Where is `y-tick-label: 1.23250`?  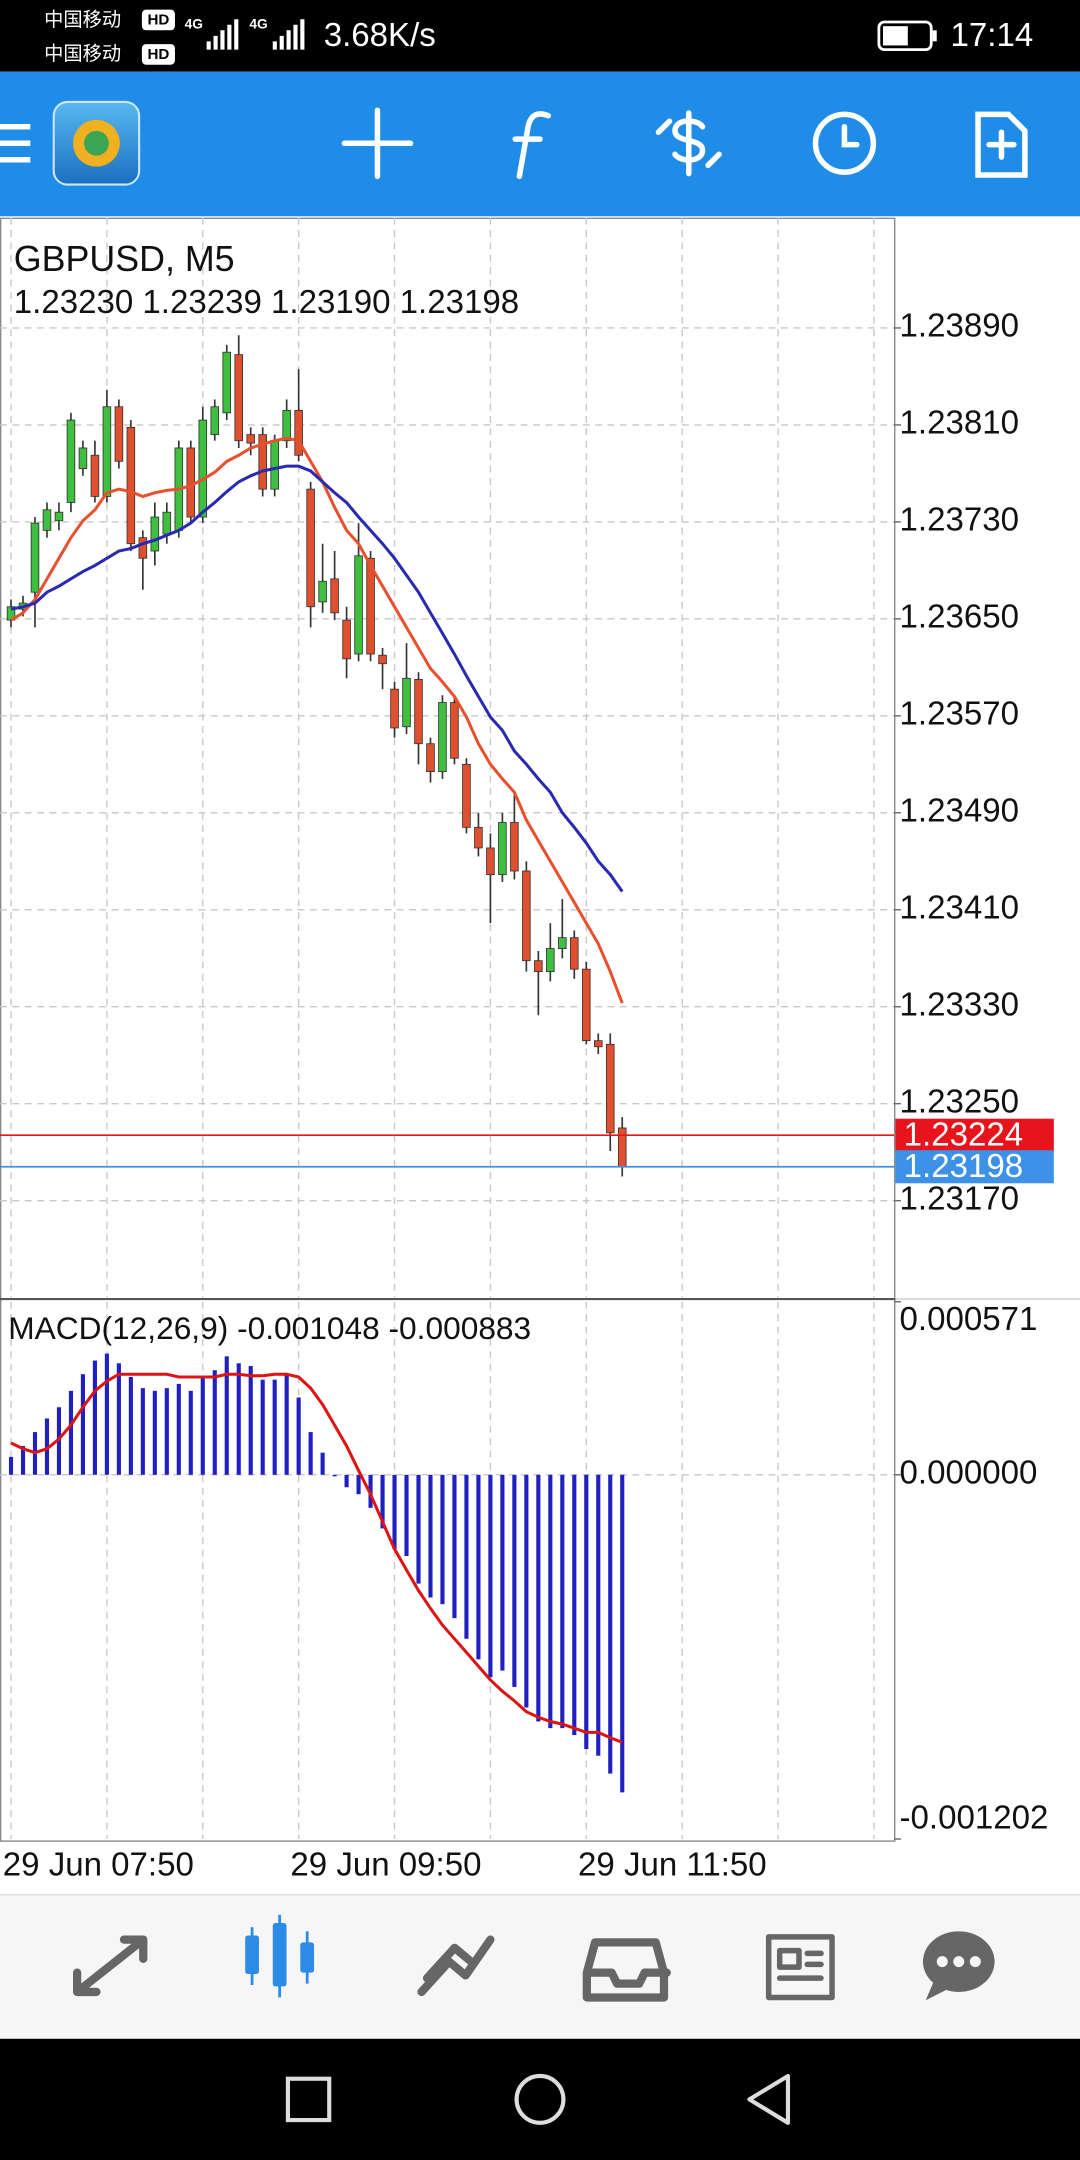
y-tick-label: 1.23250 is located at coordinates (959, 1101).